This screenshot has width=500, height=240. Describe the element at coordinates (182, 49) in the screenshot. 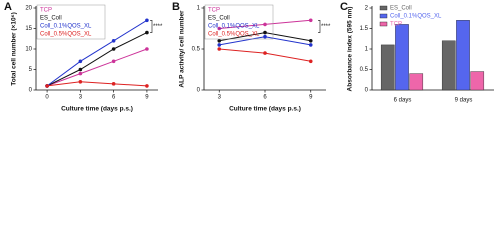

I see `y-axis-label: ALP activity/ cell number` at that location.